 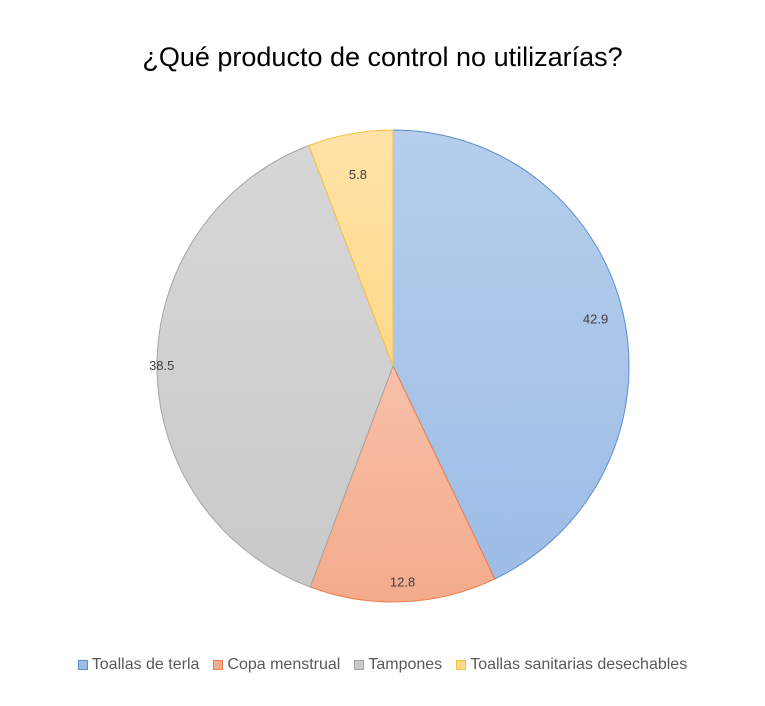 What do you see at coordinates (382, 57) in the screenshot?
I see `chart-title: ¿Qué producto de control no utilizarías?` at bounding box center [382, 57].